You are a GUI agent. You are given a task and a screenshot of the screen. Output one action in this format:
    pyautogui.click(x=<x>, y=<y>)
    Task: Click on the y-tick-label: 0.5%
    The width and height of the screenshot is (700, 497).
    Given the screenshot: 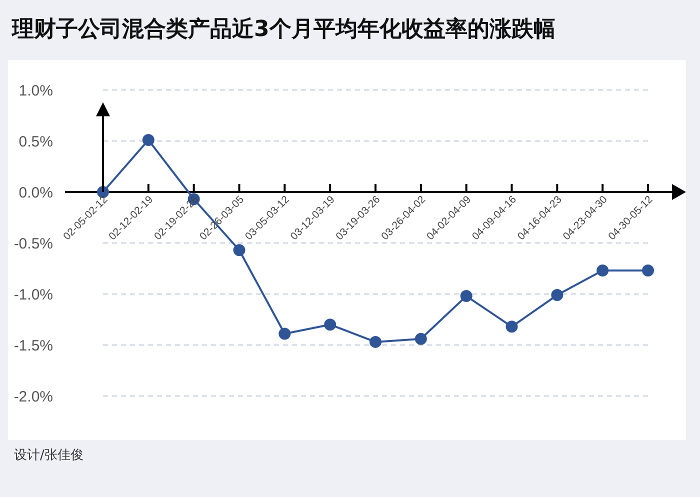 What is the action you would take?
    pyautogui.click(x=35, y=141)
    